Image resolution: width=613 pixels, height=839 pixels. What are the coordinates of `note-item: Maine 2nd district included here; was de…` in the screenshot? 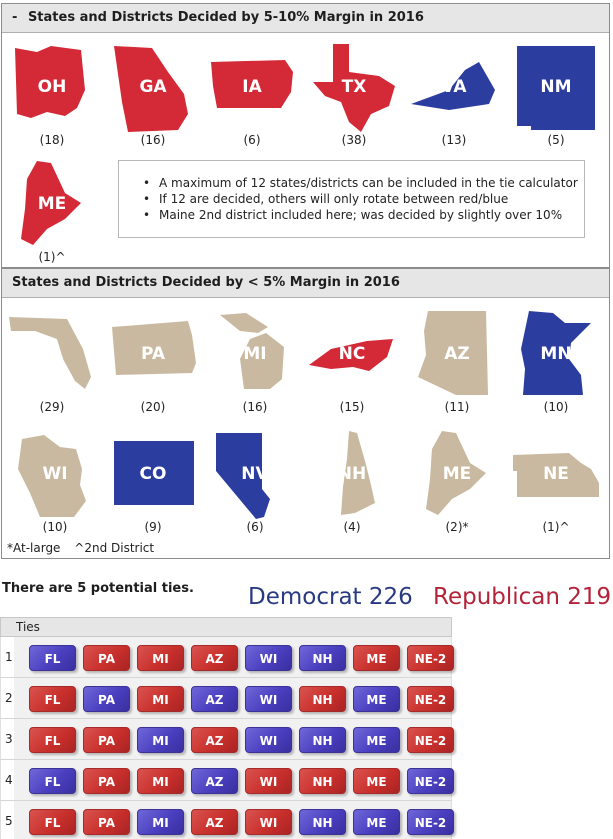 It's located at (362, 215).